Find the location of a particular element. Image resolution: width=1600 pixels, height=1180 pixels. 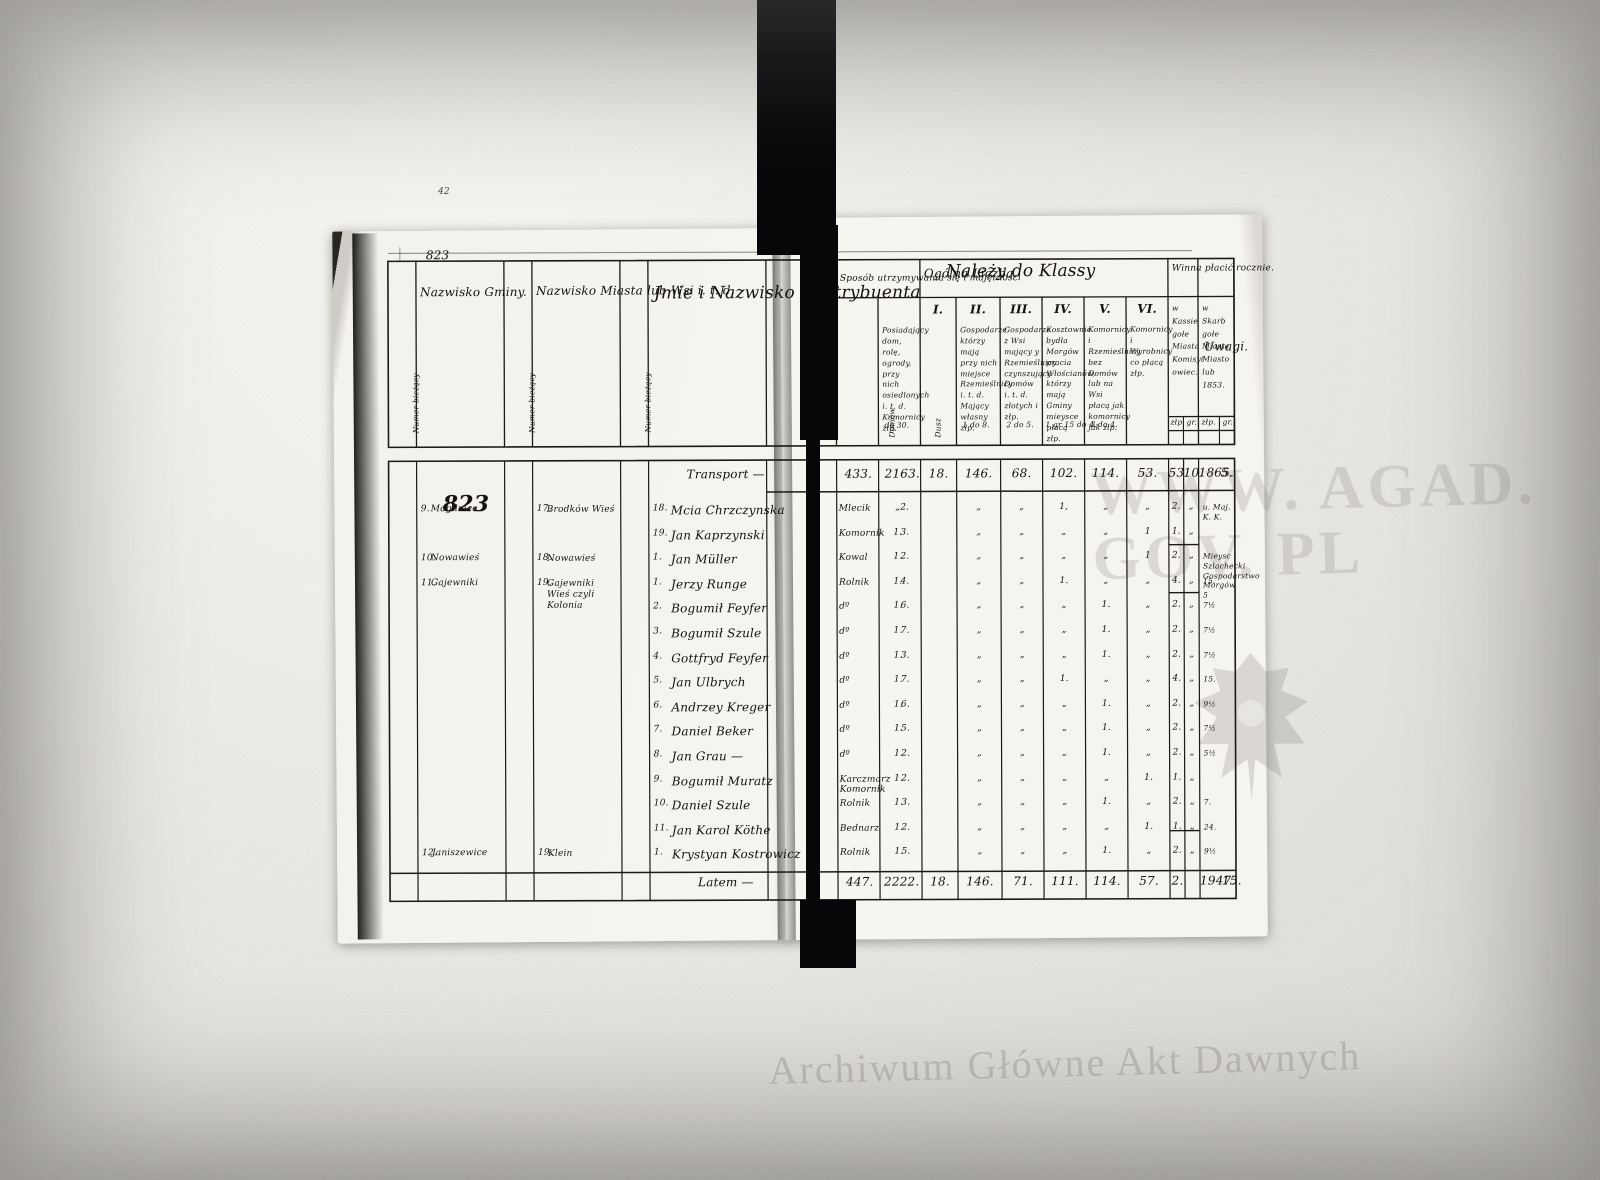

row-0-uwagi: u. Maj. K. K. is located at coordinates (1216, 512).